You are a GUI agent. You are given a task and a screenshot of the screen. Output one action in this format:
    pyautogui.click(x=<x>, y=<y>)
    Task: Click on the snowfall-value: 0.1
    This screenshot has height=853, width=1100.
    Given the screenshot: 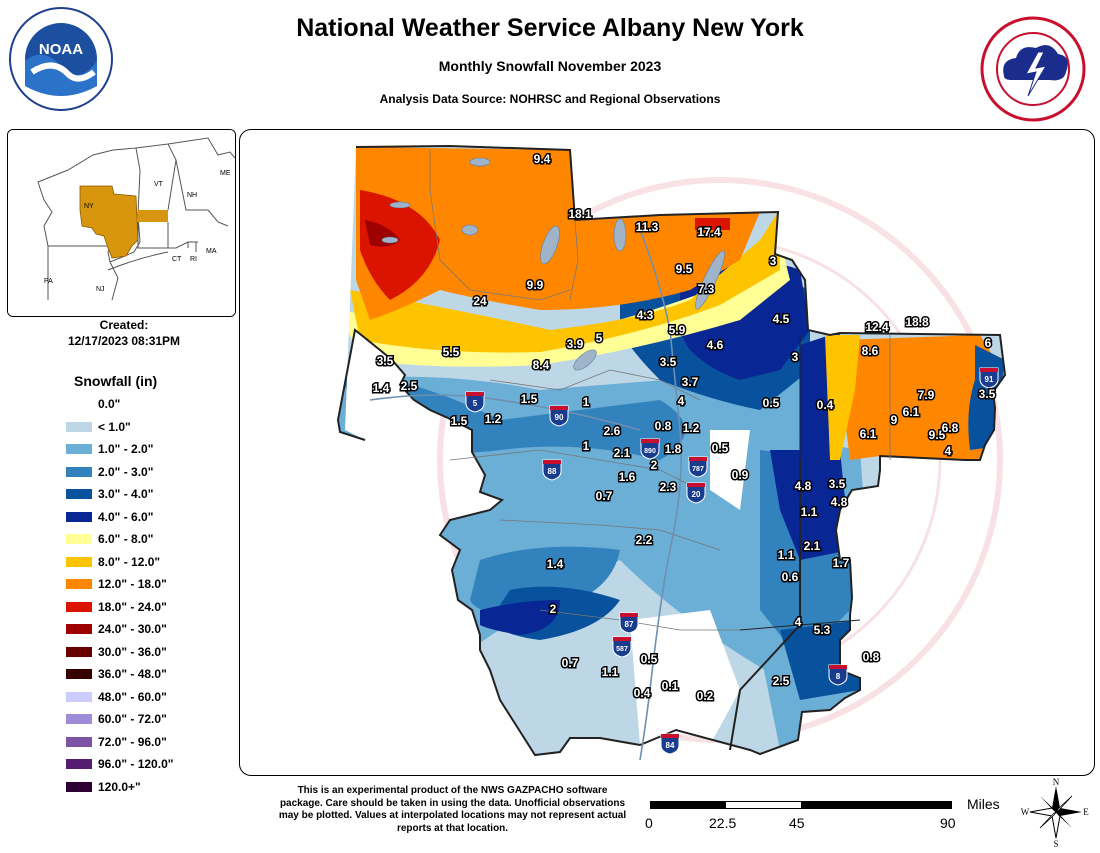 What is the action you would take?
    pyautogui.click(x=670, y=686)
    